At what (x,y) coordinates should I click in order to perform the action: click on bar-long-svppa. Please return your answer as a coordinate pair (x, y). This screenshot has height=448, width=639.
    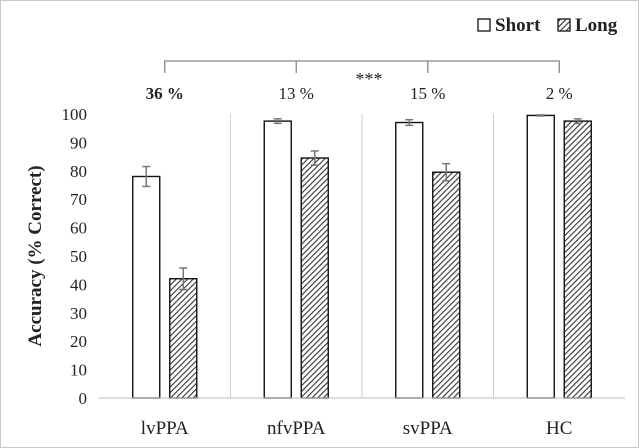
    Looking at the image, I should click on (446, 285).